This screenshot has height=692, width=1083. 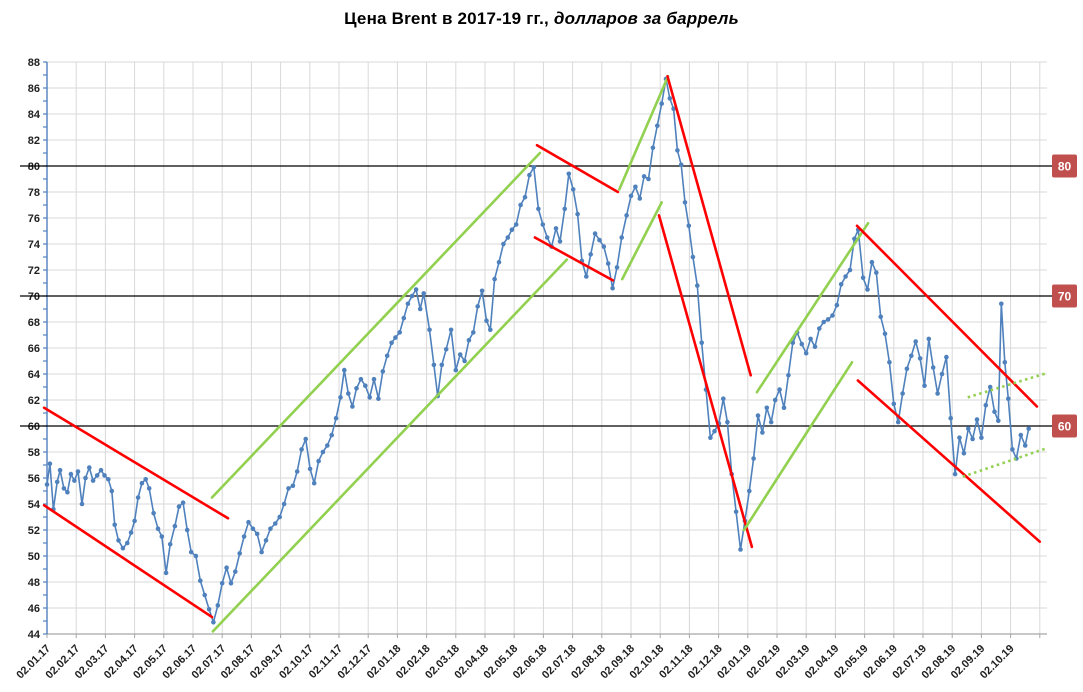 I want to click on trend-line-channel-late-2019-lower, so click(x=1005, y=462).